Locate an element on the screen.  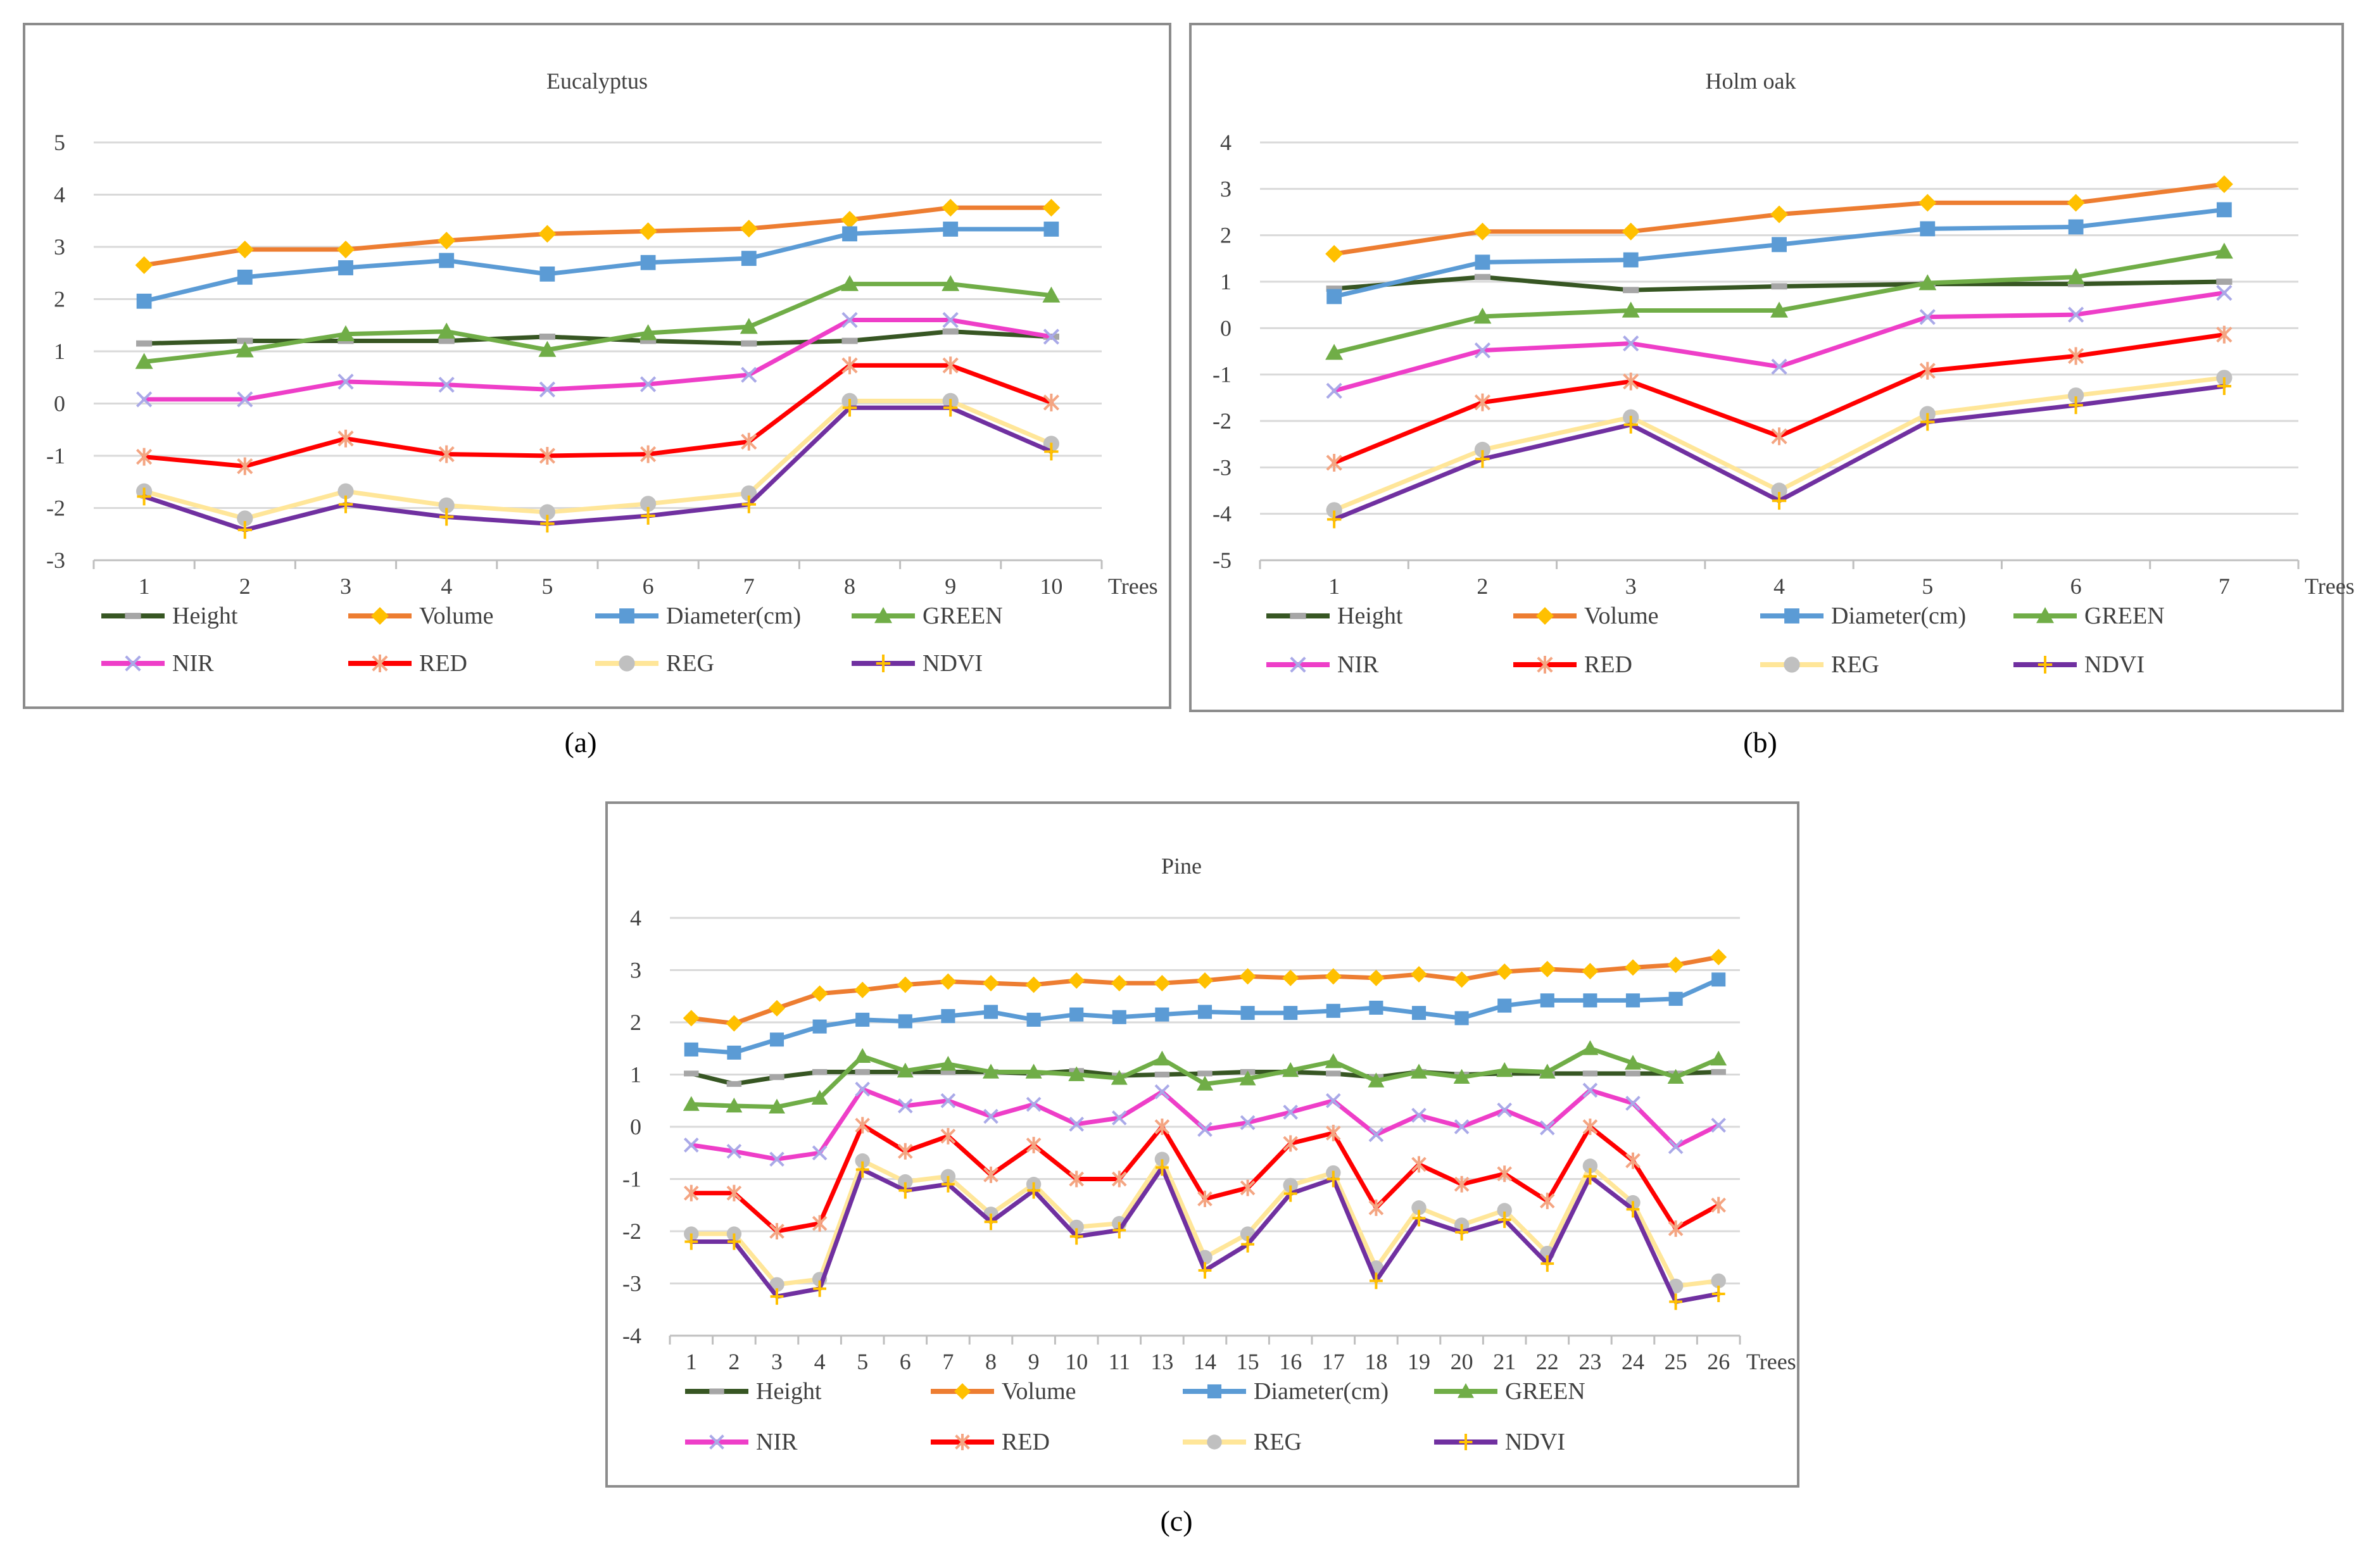
legend-label: NDVI is located at coordinates (953, 664).